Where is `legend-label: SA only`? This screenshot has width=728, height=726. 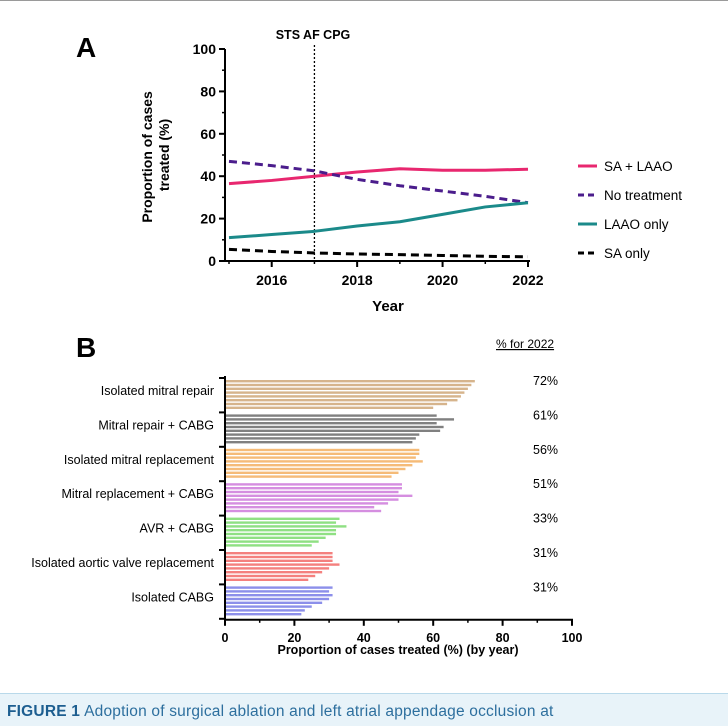 legend-label: SA only is located at coordinates (627, 253).